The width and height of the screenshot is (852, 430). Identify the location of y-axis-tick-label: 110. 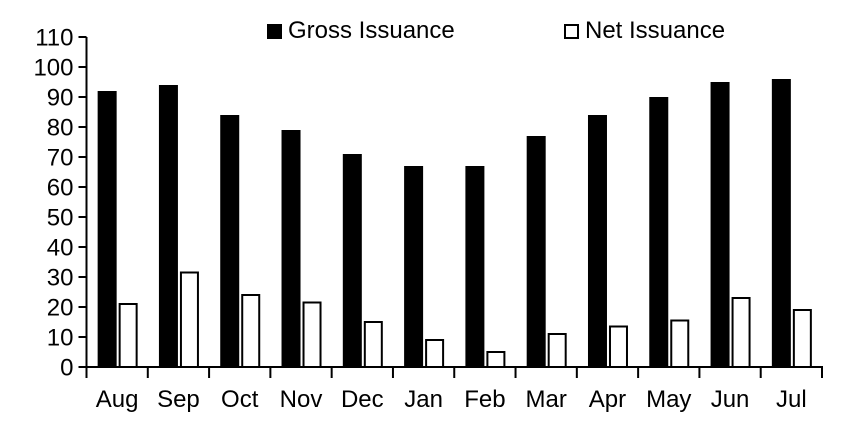
(54, 38).